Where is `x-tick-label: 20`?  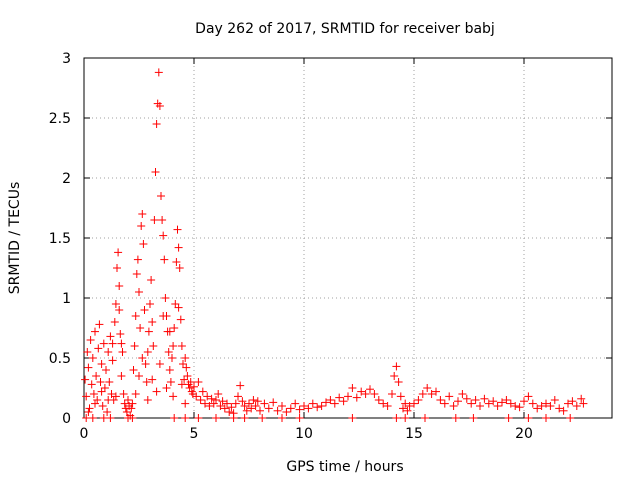
x-tick-label: 20 is located at coordinates (524, 434).